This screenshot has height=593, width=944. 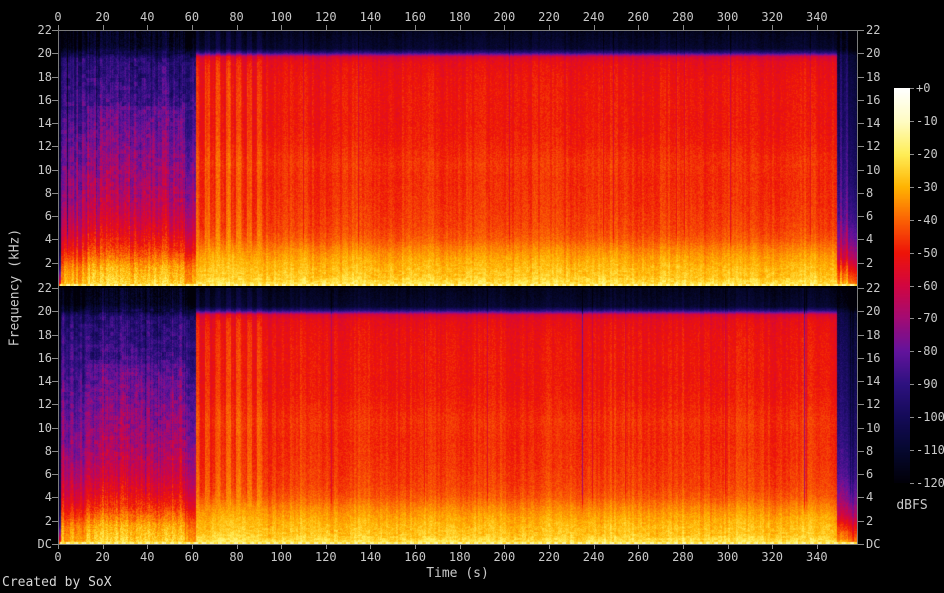 What do you see at coordinates (927, 286) in the screenshot?
I see `colorbar-tick-label: -60` at bounding box center [927, 286].